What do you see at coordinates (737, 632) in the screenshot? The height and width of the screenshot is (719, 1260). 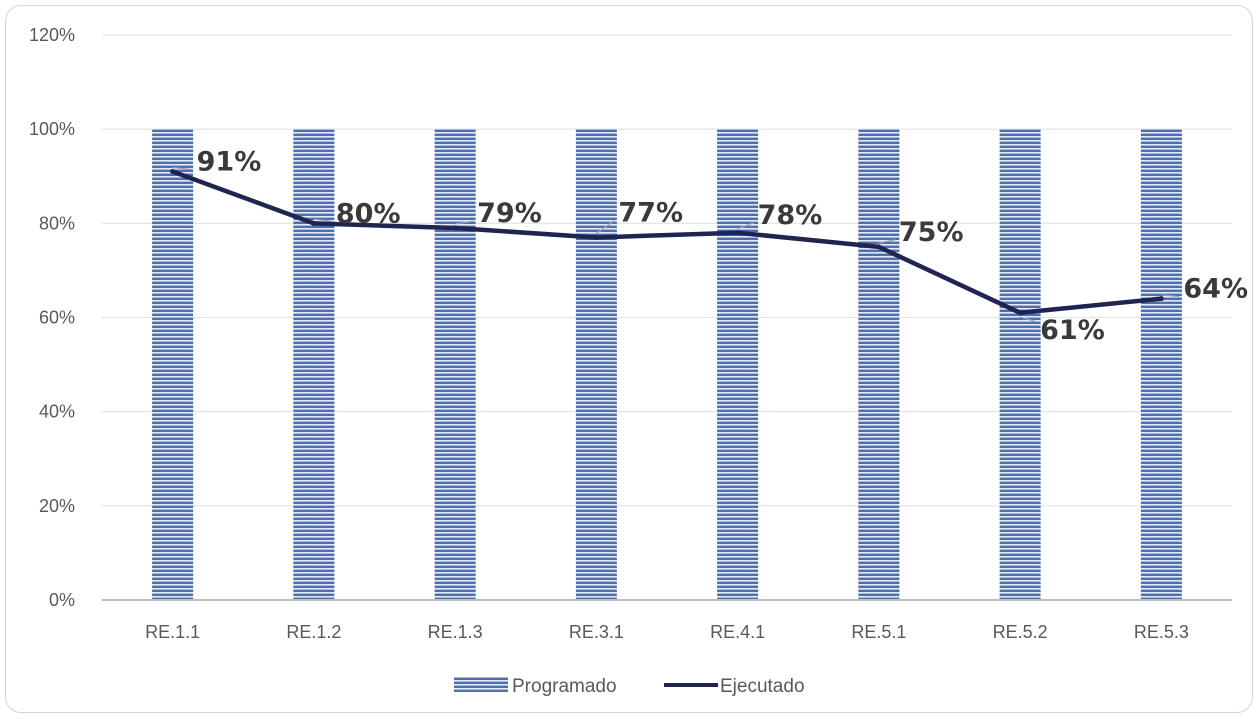 I see `x-tick-label: RE.4.1` at bounding box center [737, 632].